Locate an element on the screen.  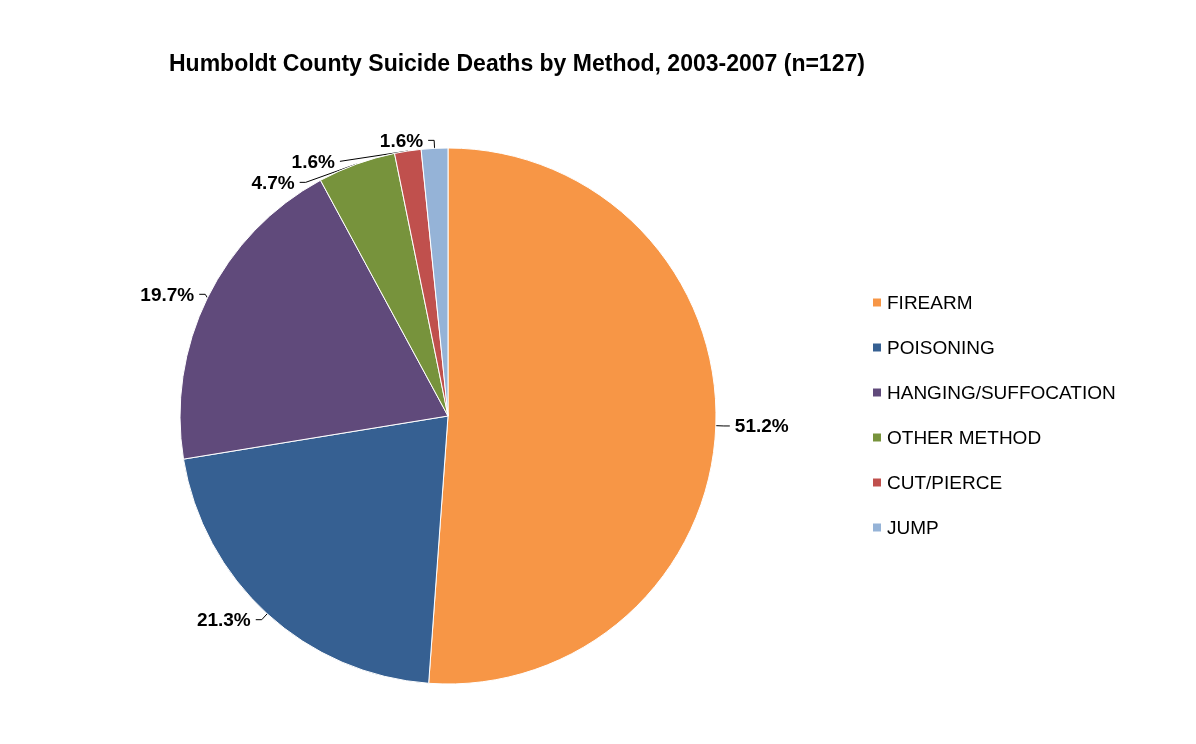
legend-label: FIREARM is located at coordinates (930, 302).